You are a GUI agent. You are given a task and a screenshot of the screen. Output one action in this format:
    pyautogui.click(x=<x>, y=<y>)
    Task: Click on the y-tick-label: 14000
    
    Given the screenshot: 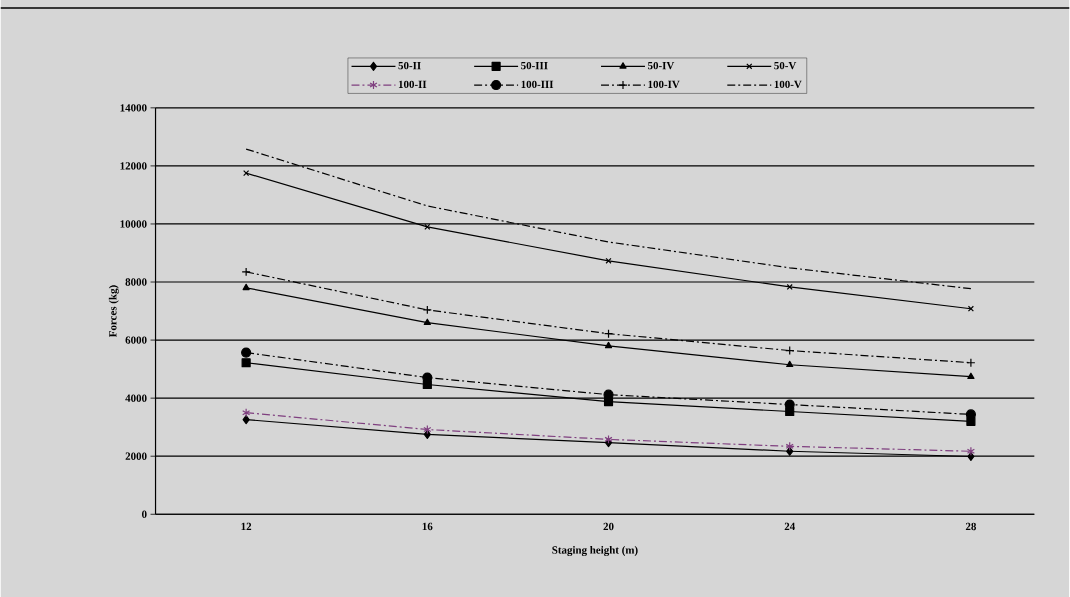 What is the action you would take?
    pyautogui.click(x=133, y=108)
    